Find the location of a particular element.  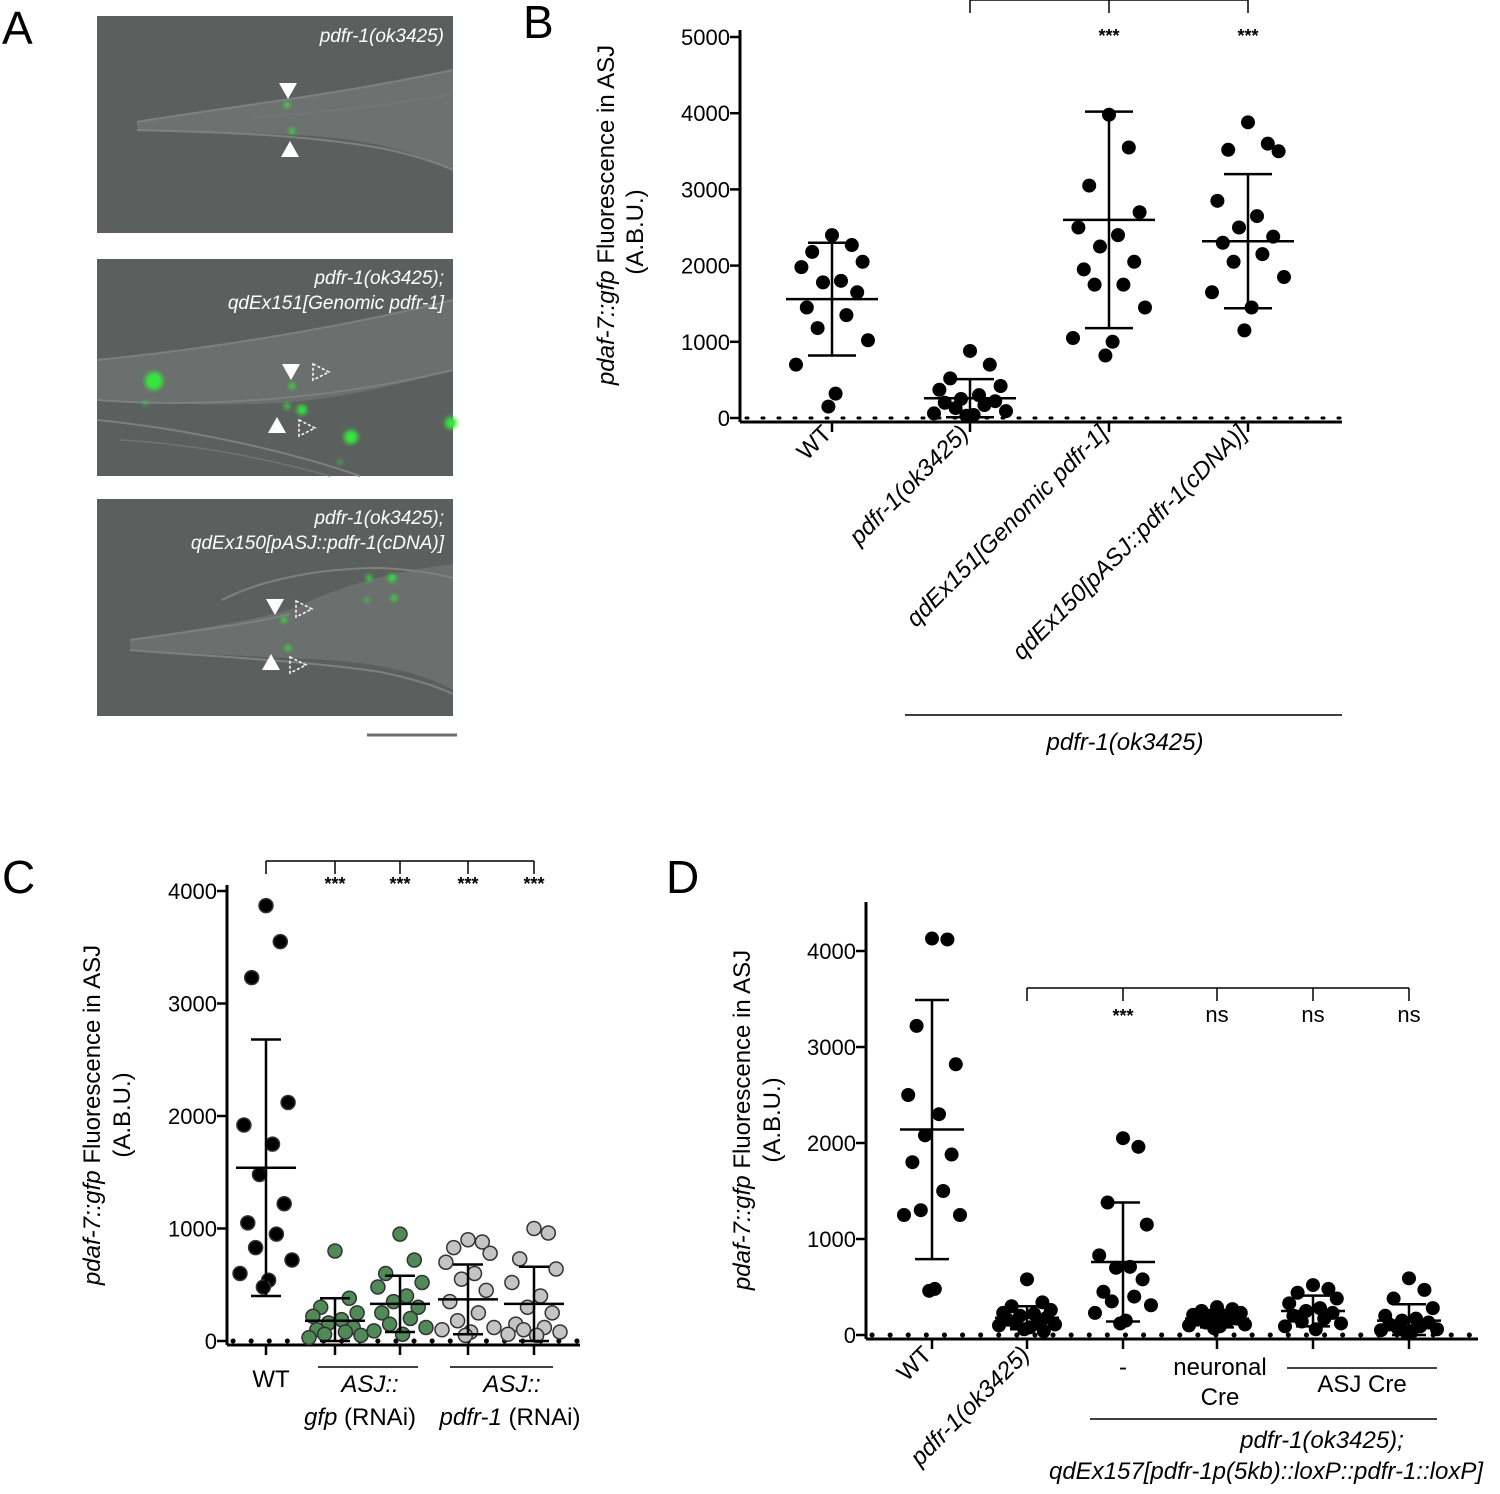

panel-letter-c: C is located at coordinates (18, 877).